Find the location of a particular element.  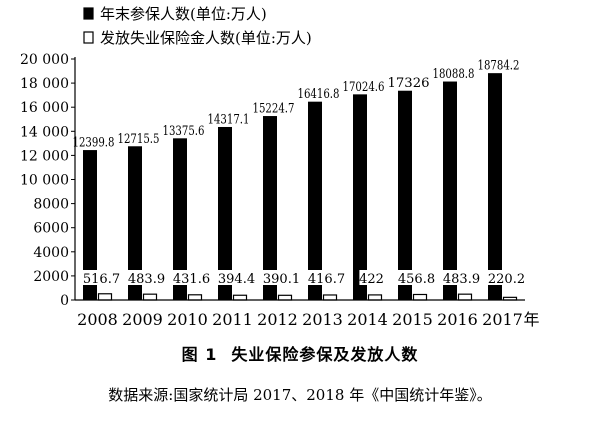

y-tick-label: 10 000 is located at coordinates (44, 181).